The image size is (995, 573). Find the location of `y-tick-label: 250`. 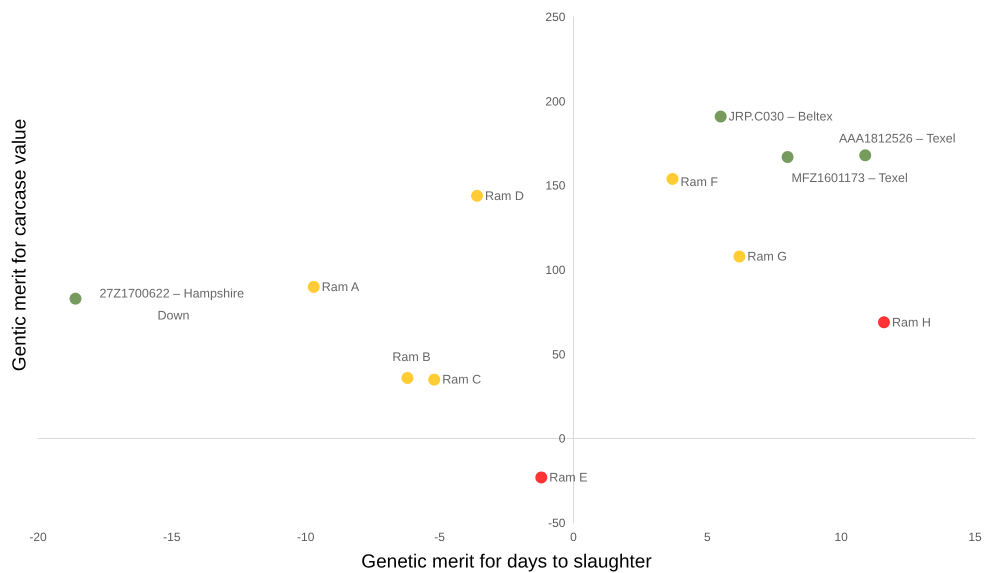

y-tick-label: 250 is located at coordinates (555, 17).